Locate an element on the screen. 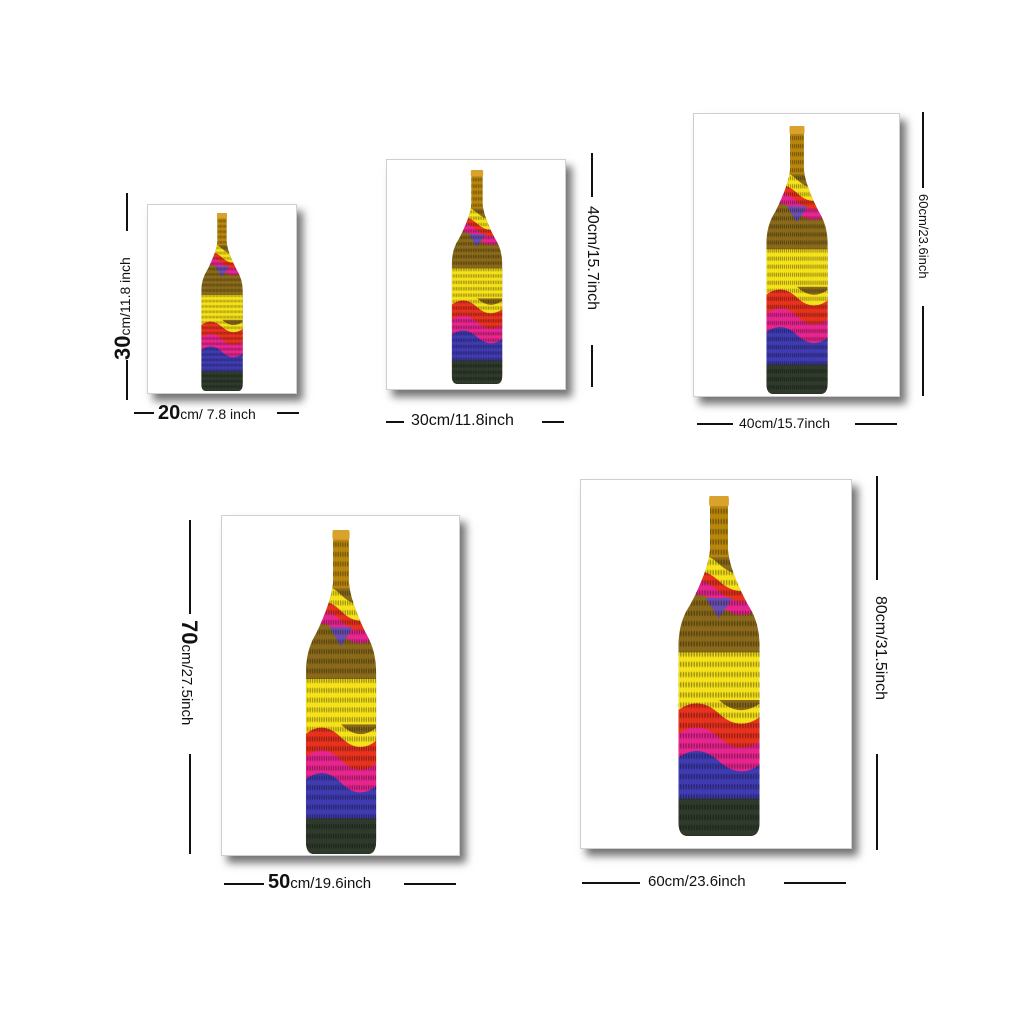 Image resolution: width=1024 pixels, height=1024 pixels. height-label: 70cm/27.5inch is located at coordinates (189, 673).